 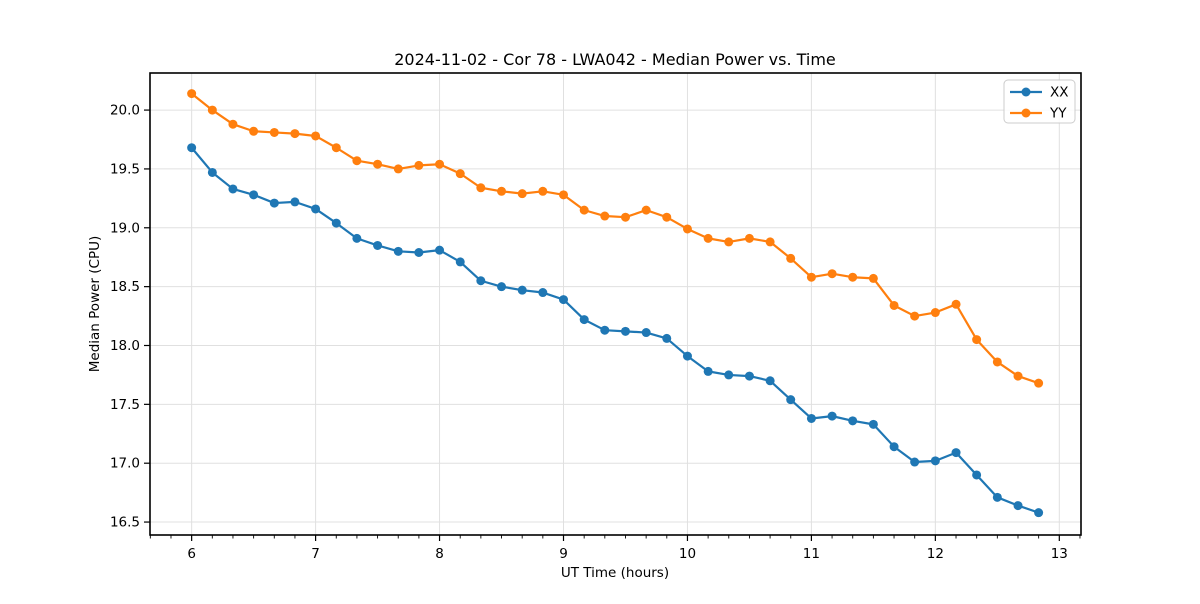 I want to click on x-tick-label: 7, so click(x=315, y=554).